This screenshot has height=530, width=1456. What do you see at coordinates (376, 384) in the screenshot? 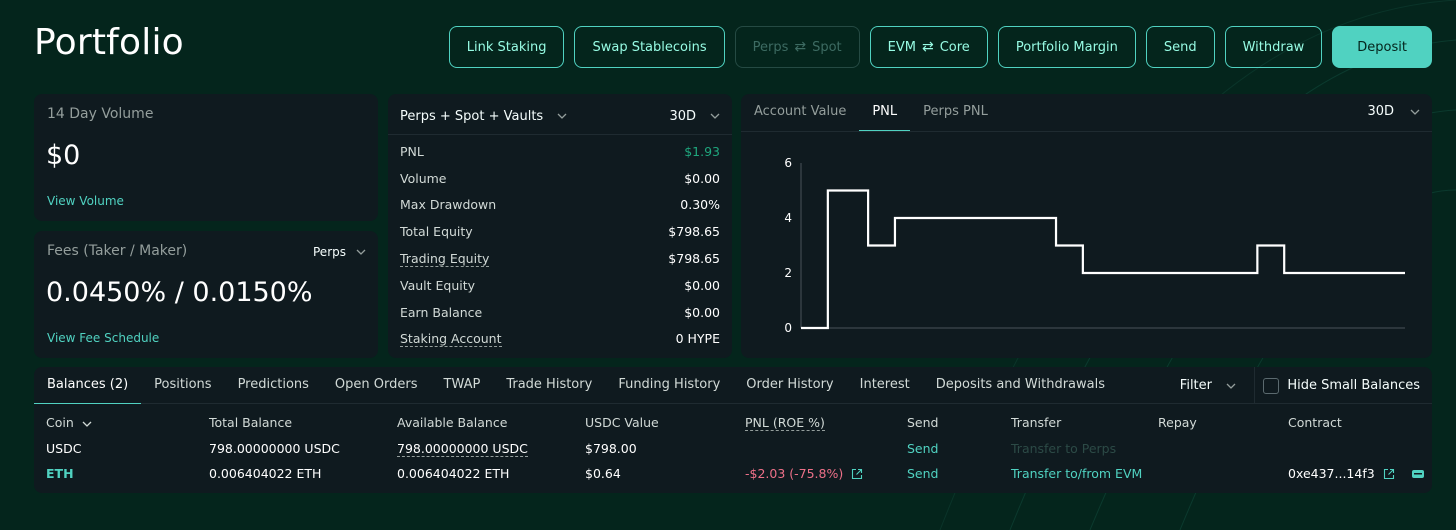
I see `tab-open-orders: Open Orders` at bounding box center [376, 384].